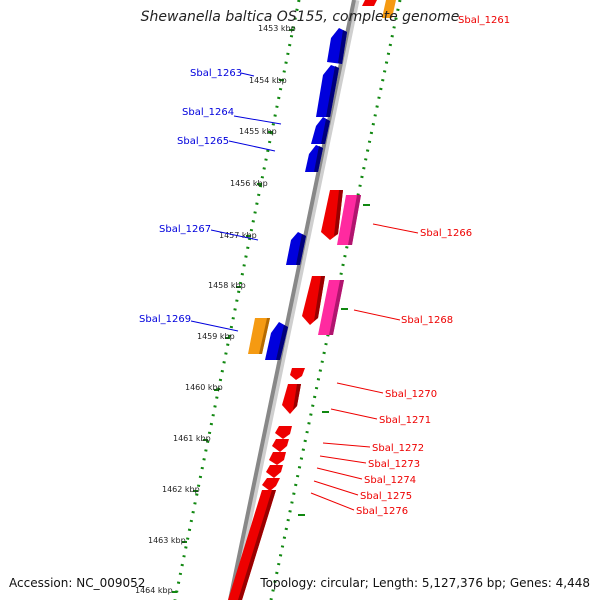 The width and height of the screenshot is (600, 600). Describe the element at coordinates (277, 28) in the screenshot. I see `scale-label-1453: 1453 kbp` at that location.